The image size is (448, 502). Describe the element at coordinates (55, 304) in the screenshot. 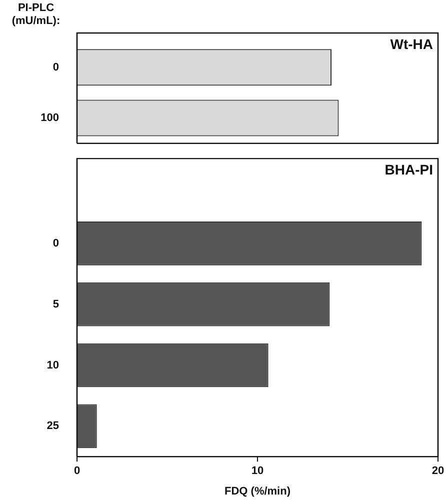

I see `y-tick-label: 5` at that location.